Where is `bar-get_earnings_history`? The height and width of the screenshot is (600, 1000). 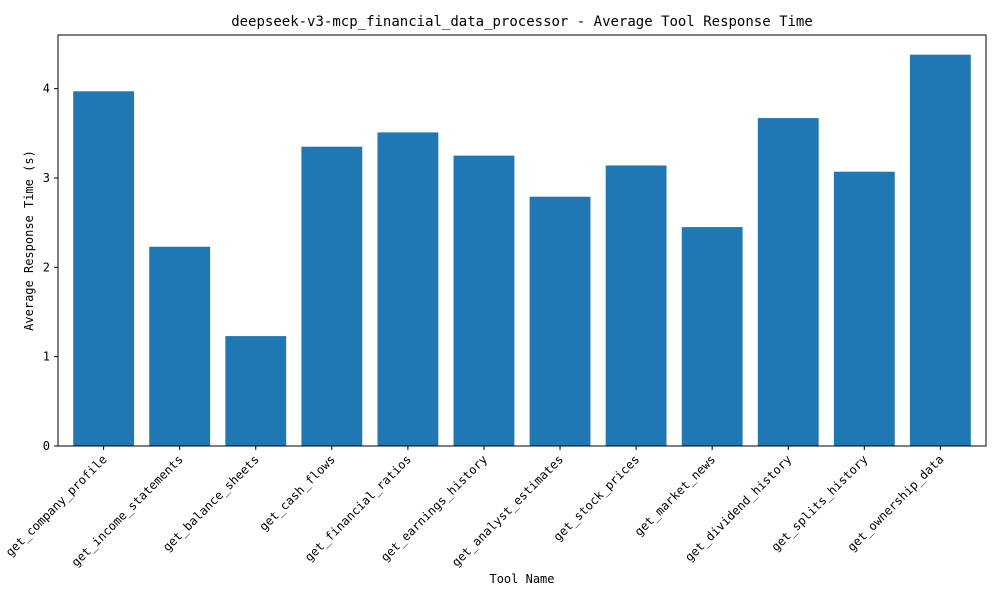 bar-get_earnings_history is located at coordinates (484, 300).